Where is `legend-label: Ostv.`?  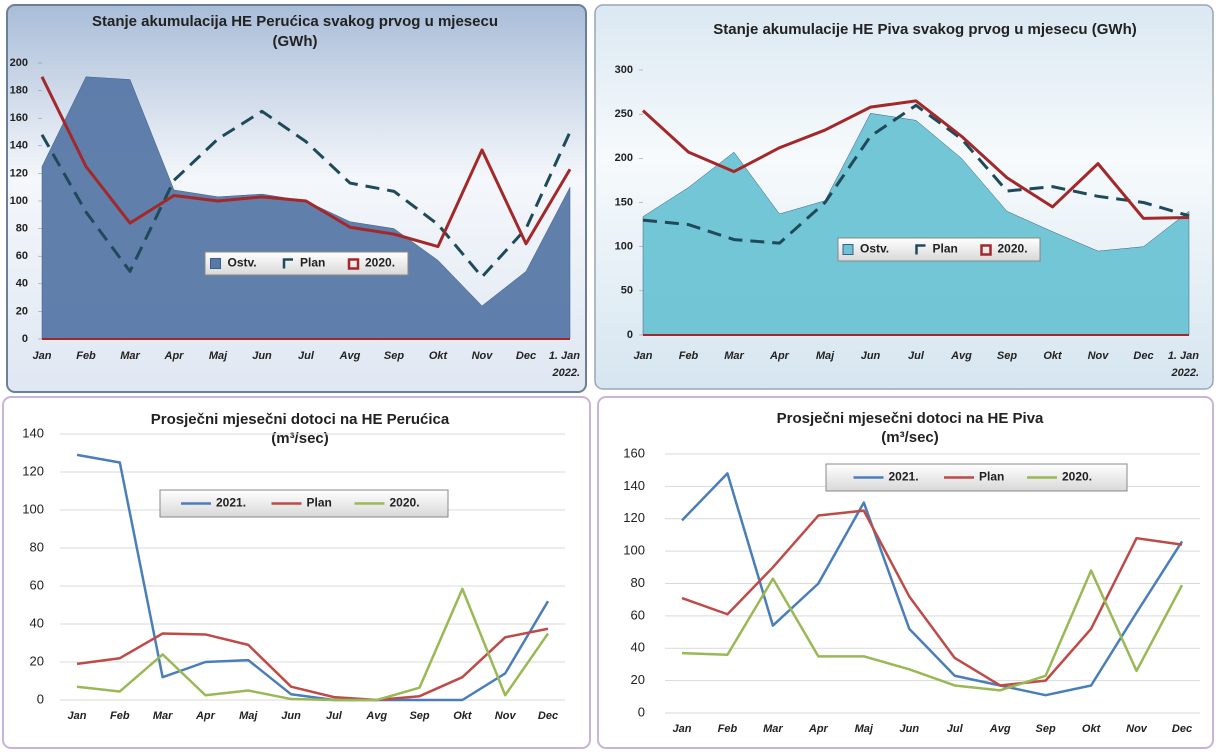 legend-label: Ostv. is located at coordinates (242, 263).